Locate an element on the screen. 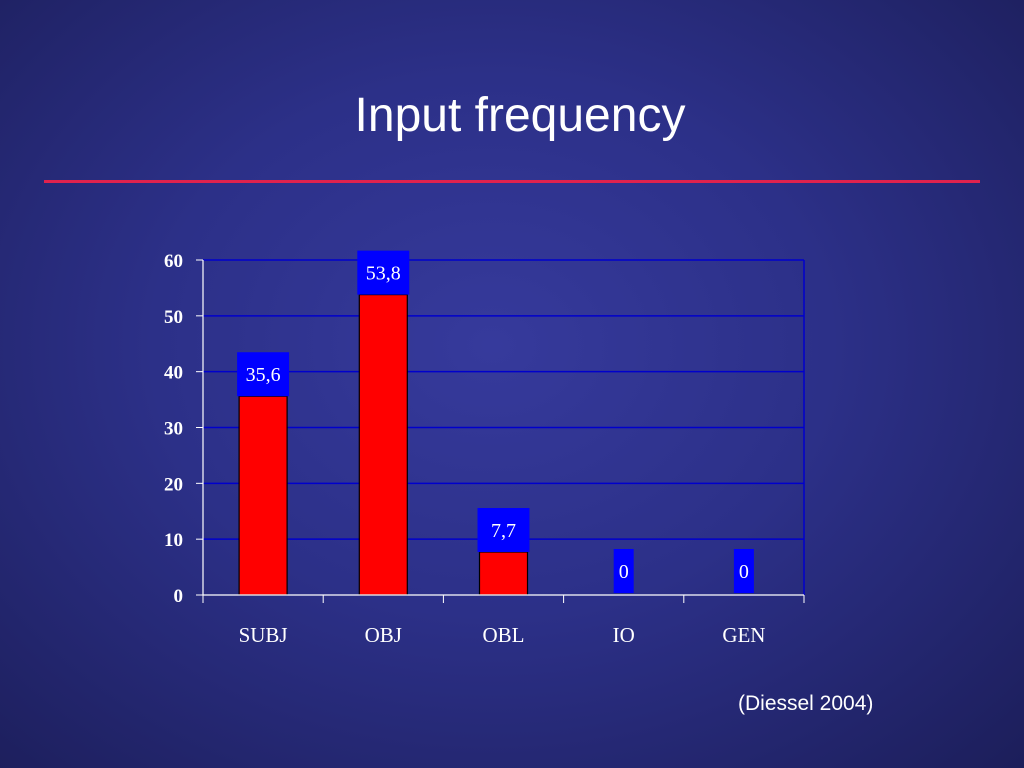  data-label: 53,8 is located at coordinates (383, 274).